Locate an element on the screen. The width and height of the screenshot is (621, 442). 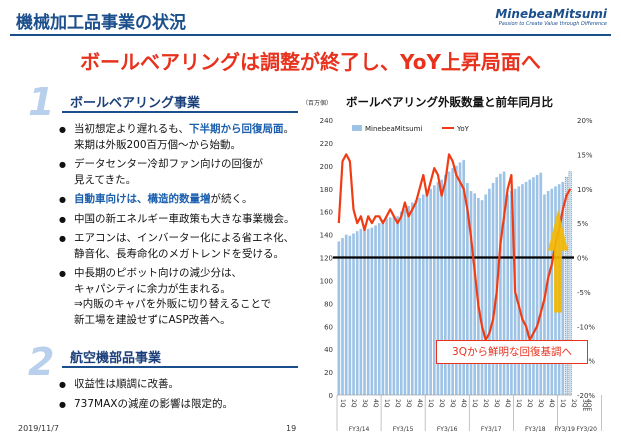
y-left-tick-label: 200 is located at coordinates (326, 167).